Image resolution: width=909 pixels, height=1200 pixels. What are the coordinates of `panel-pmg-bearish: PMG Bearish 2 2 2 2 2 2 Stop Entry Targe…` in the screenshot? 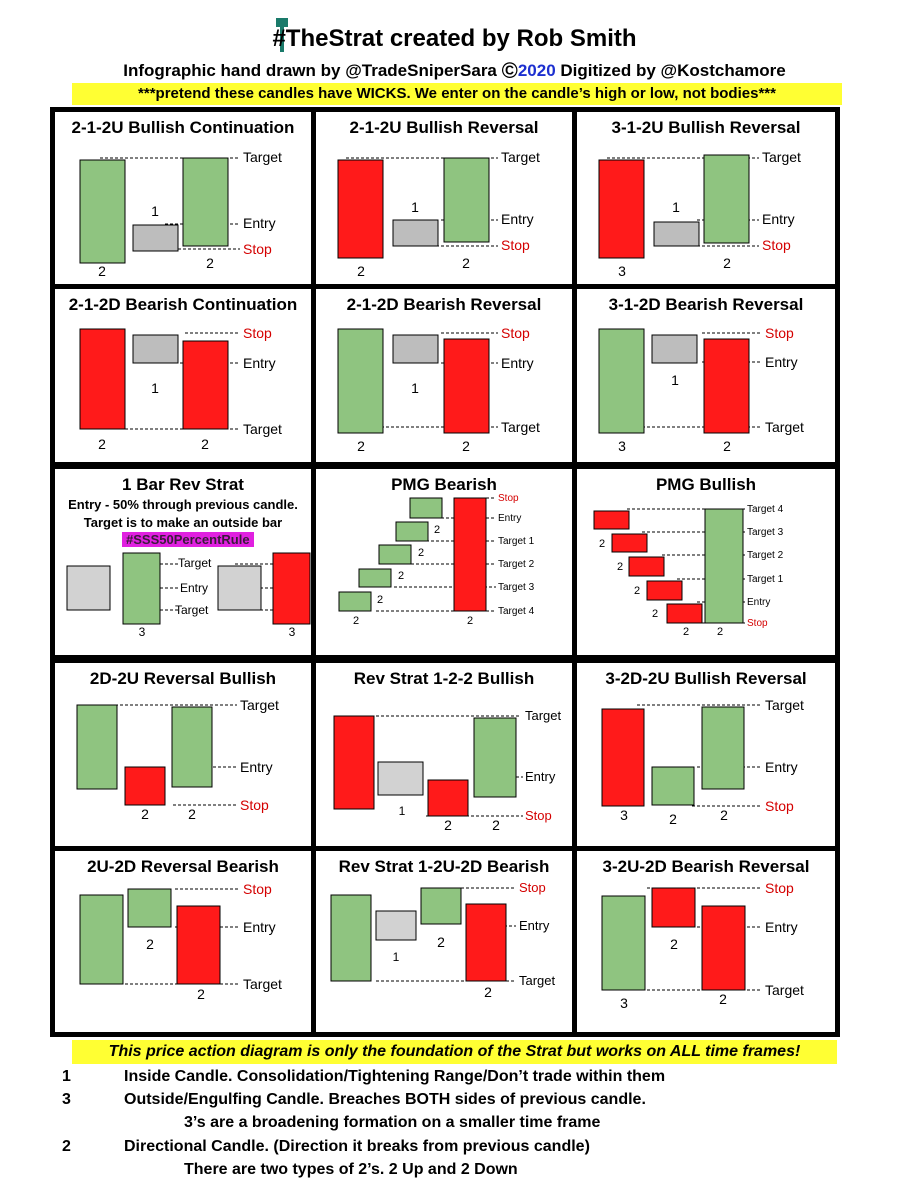 It's located at (444, 562).